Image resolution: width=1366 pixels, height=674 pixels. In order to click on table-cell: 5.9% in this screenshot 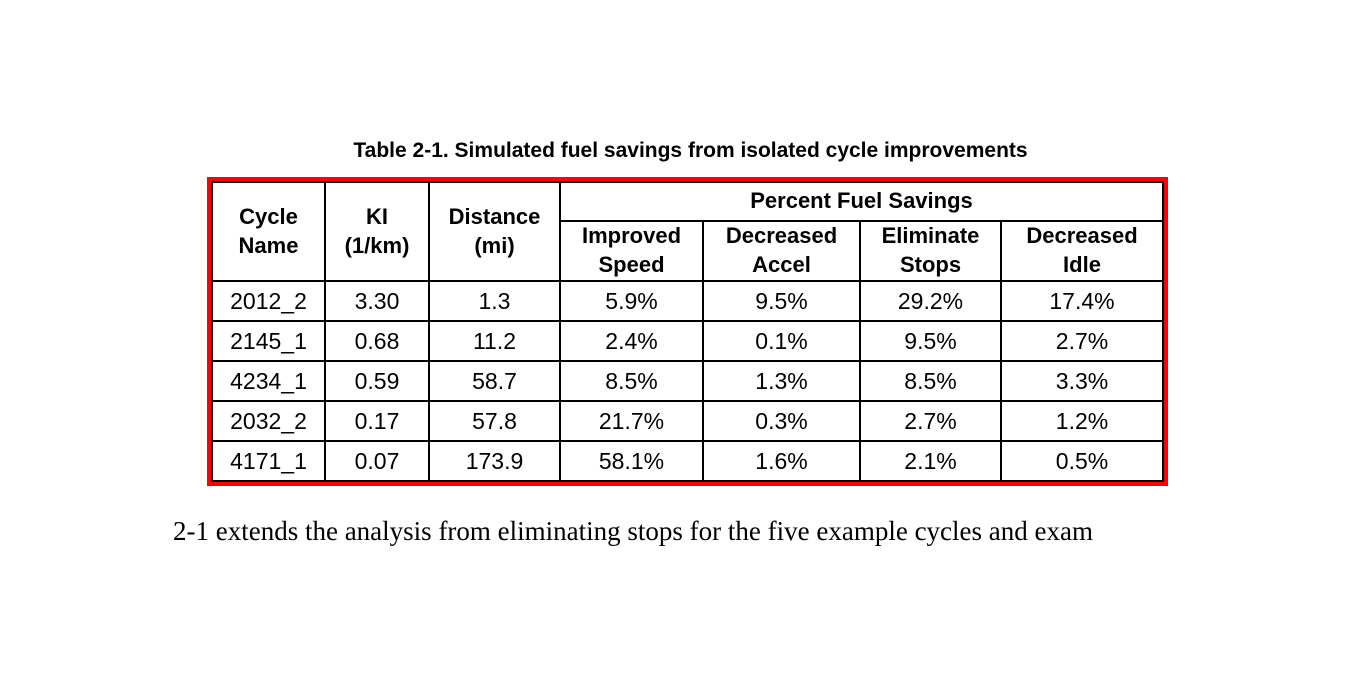, I will do `click(631, 301)`.